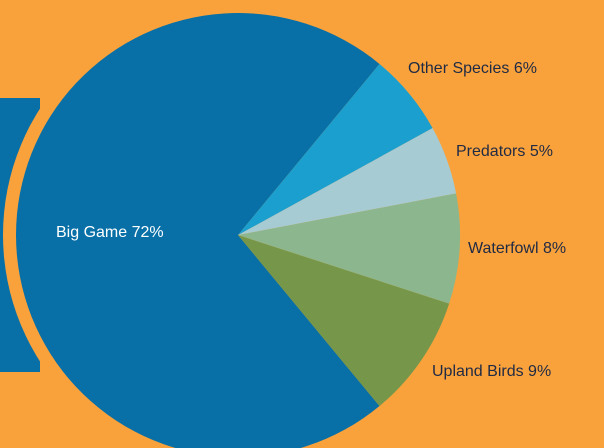 This screenshot has height=448, width=604. Describe the element at coordinates (110, 232) in the screenshot. I see `slice-label-0: Big Game 72%` at that location.